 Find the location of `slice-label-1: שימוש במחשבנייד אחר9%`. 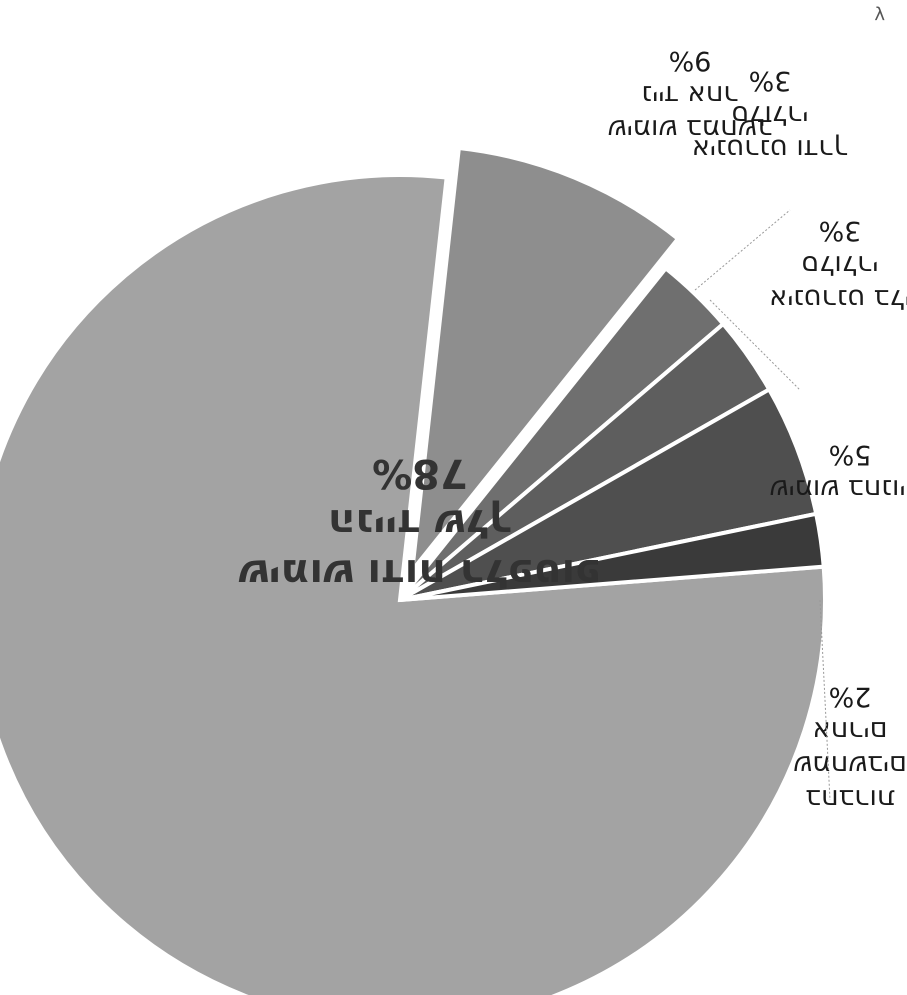

slice-label-1: שימוש במחשבנייד אחר9% is located at coordinates (690, 94).